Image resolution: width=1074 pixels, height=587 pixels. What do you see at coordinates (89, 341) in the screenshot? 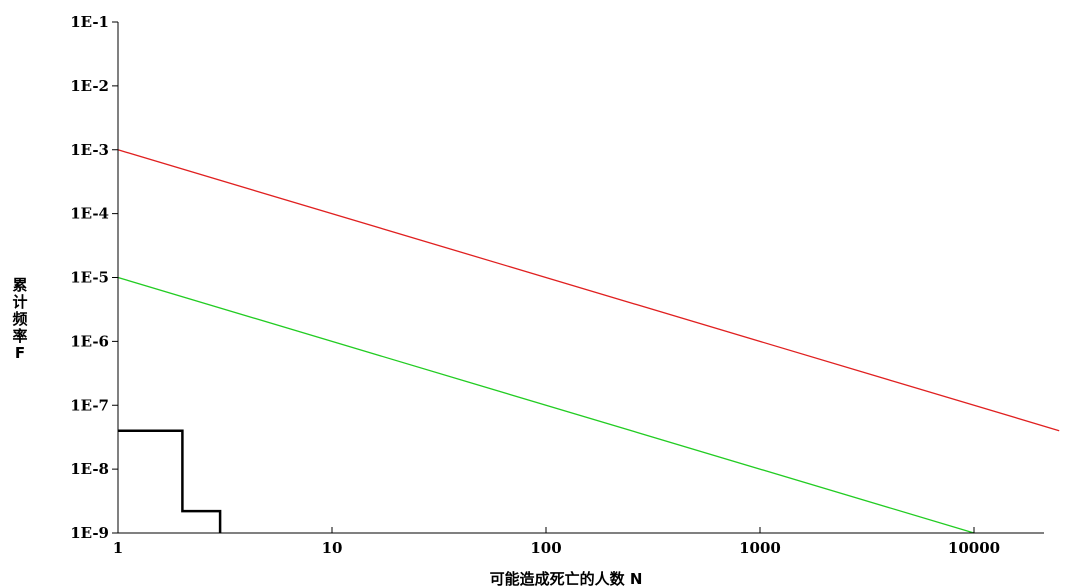
I see `y-tick-label-5: 1E-6` at bounding box center [89, 341].